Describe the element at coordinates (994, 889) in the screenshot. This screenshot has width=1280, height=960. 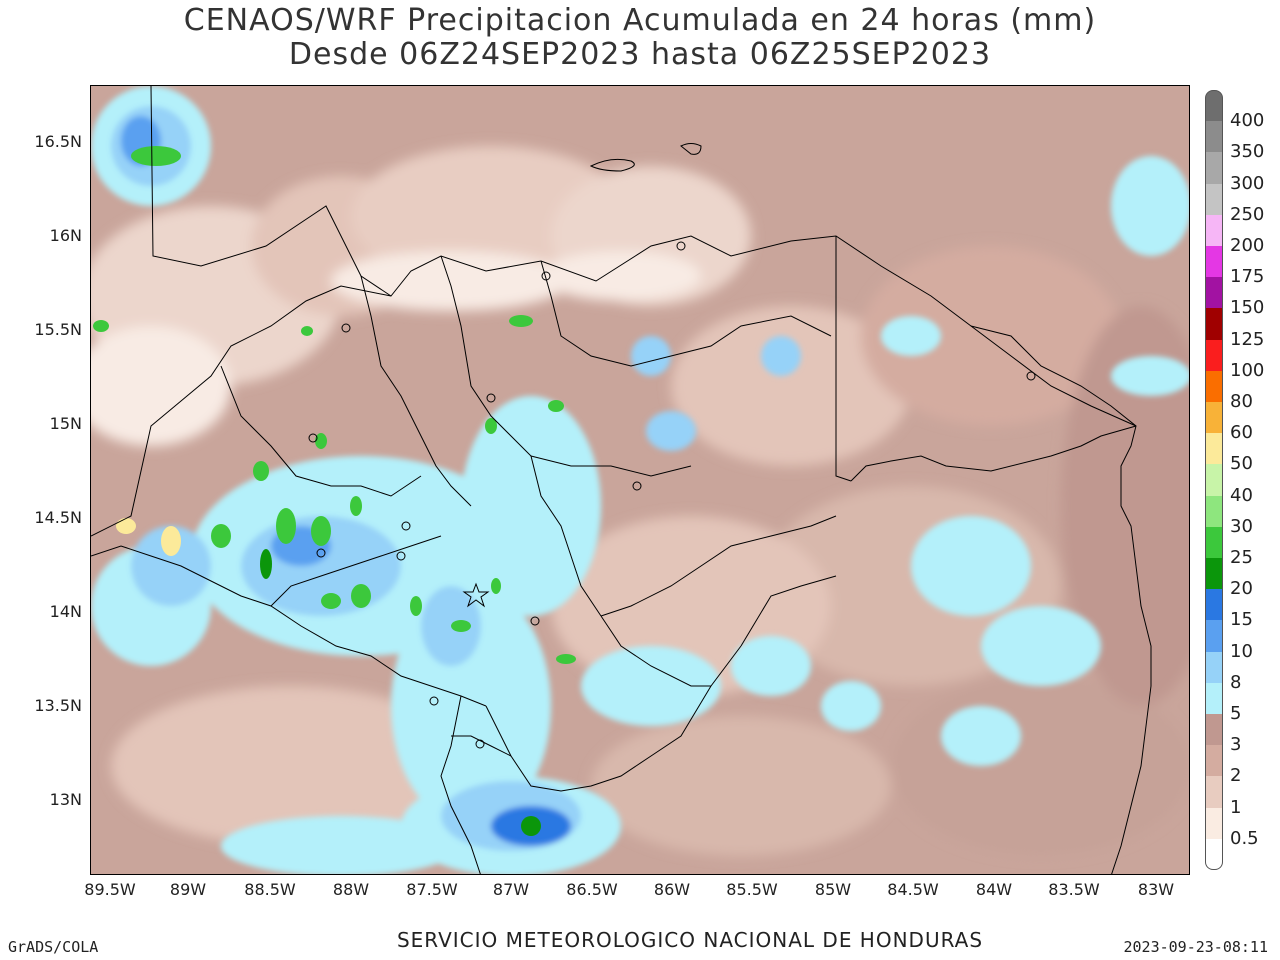
I see `lon-tick: 84W` at that location.